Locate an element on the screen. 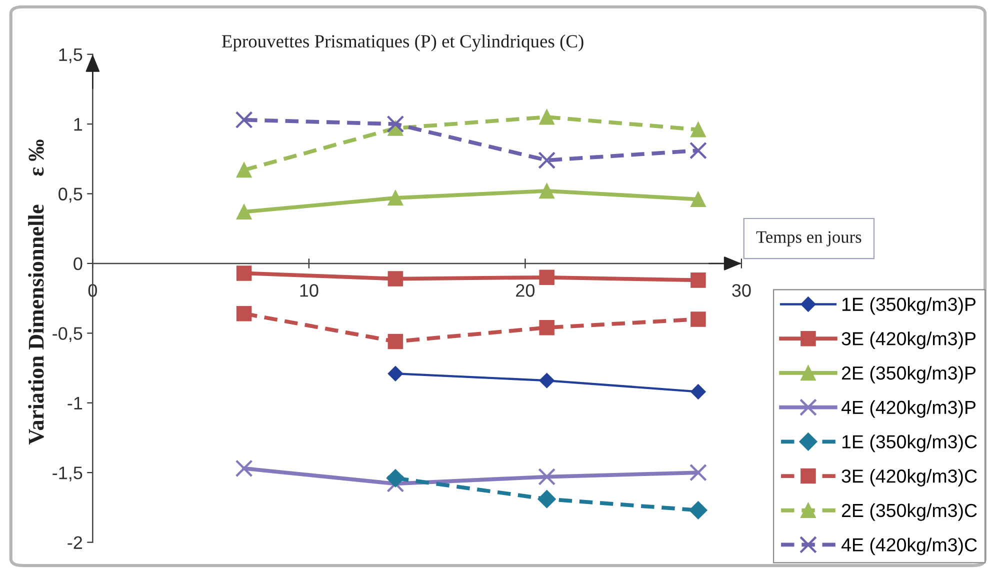 The height and width of the screenshot is (573, 989). y-tick-label: 0,5 is located at coordinates (70, 195).